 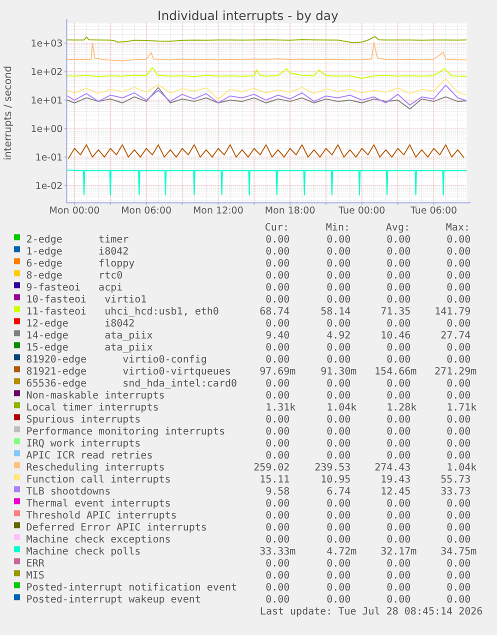 I want to click on legend-label: 2-edge timer, so click(x=77, y=240).